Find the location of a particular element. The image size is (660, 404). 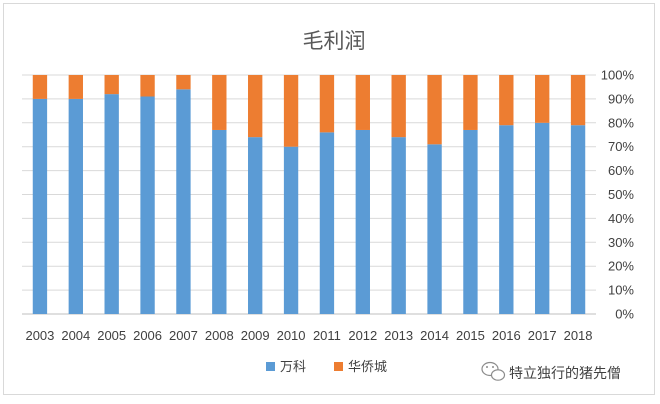

chart-title: 毛利润 is located at coordinates (334, 41).